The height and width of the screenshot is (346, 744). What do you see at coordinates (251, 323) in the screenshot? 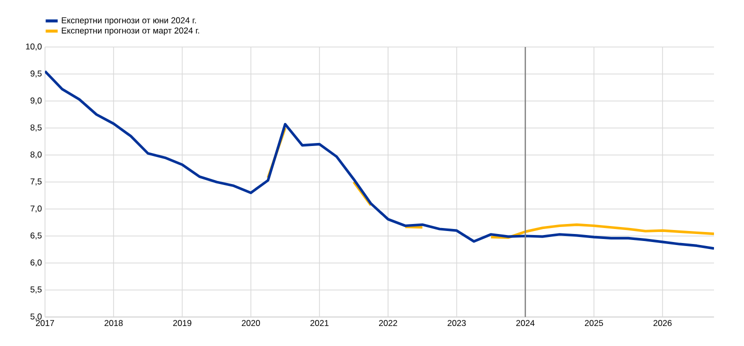
I see `x-tick-label: 2020` at bounding box center [251, 323].